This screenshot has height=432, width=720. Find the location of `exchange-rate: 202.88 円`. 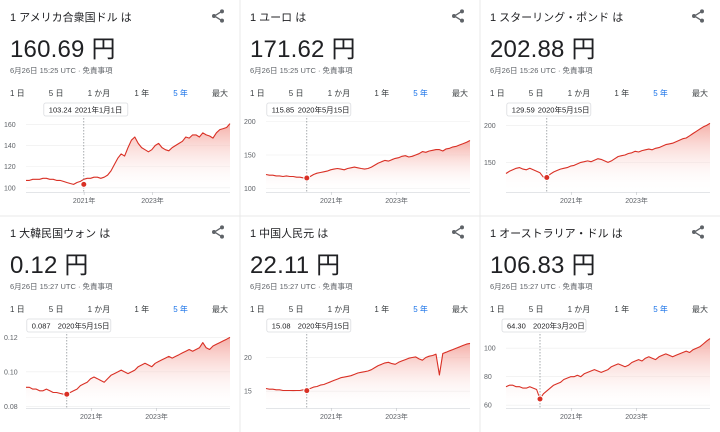

exchange-rate: 202.88 円 is located at coordinates (543, 49).